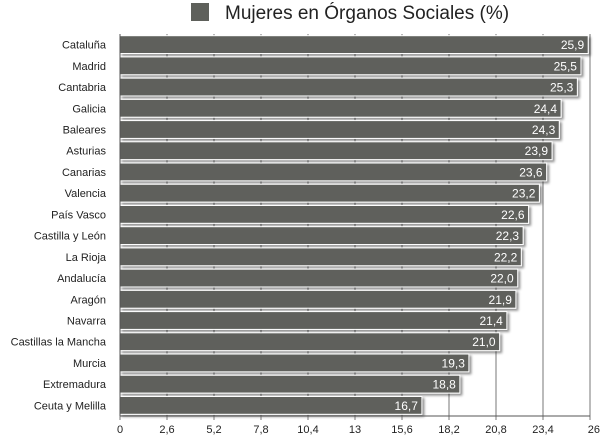 The width and height of the screenshot is (602, 437). What do you see at coordinates (542, 430) in the screenshot?
I see `x-tick-label: 23,4` at bounding box center [542, 430].